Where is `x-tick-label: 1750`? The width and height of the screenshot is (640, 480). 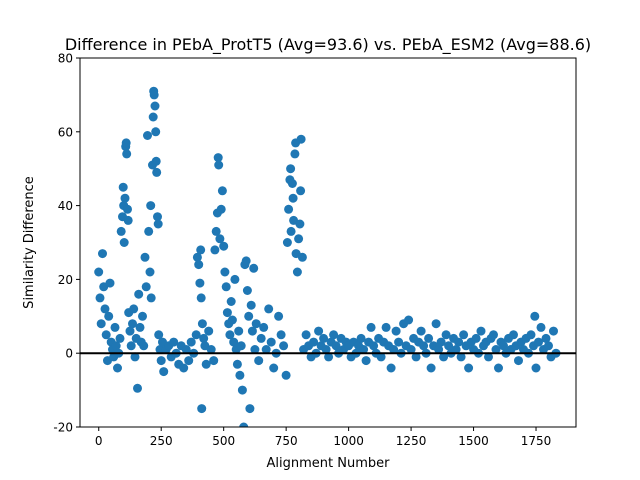
x-tick-label: 1750 is located at coordinates (536, 441).